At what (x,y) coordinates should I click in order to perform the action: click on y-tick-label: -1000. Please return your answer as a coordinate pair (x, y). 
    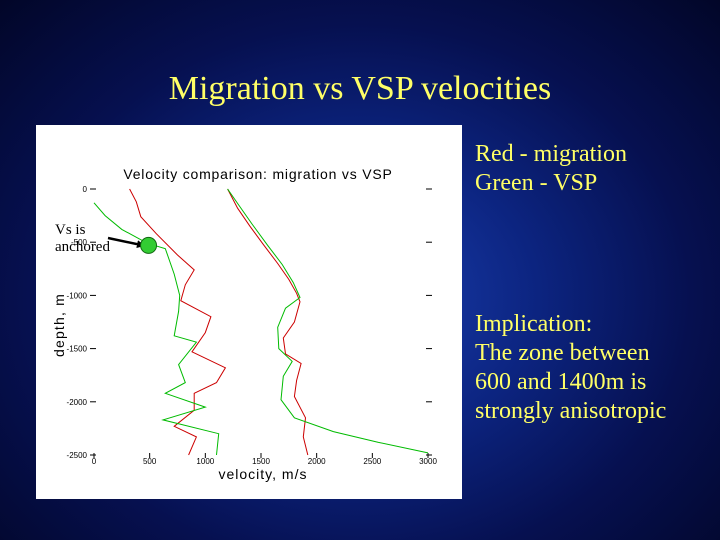
    Looking at the image, I should click on (77, 295).